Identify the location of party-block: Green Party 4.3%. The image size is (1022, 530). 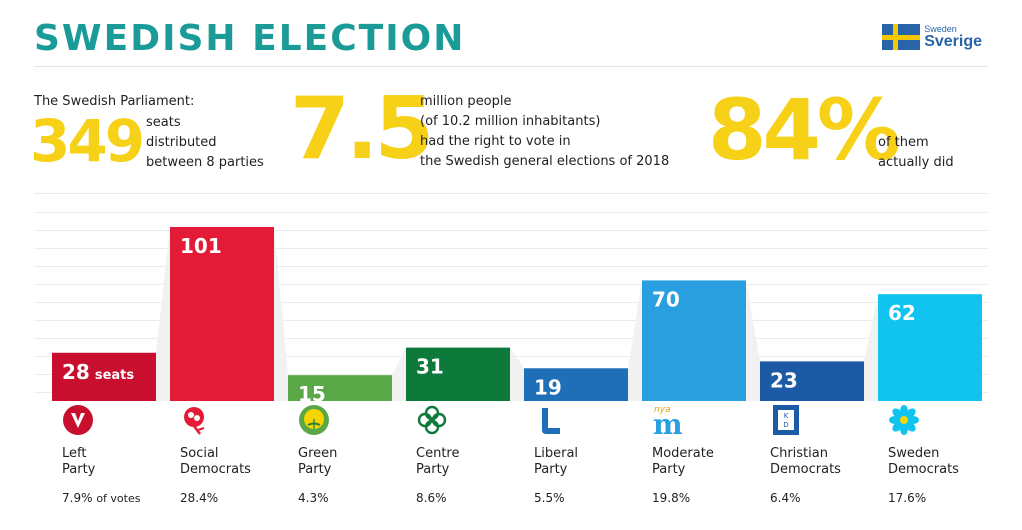
(343, 454).